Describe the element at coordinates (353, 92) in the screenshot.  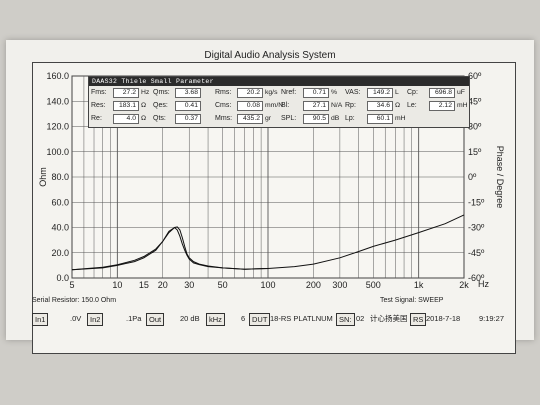
I see `param-label: VAS:` at that location.